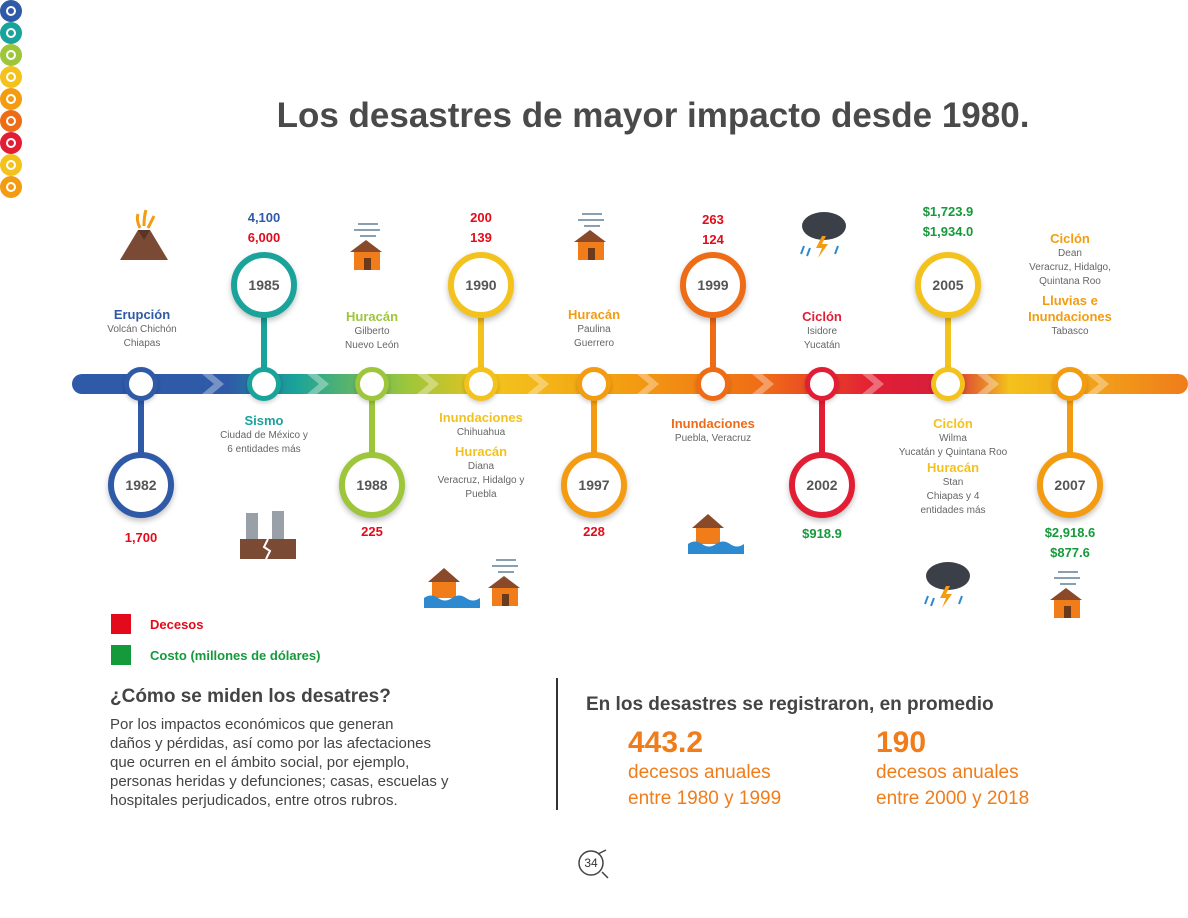 The width and height of the screenshot is (1188, 918). Describe the element at coordinates (11, 187) in the screenshot. I see `event-dot-2007` at that location.